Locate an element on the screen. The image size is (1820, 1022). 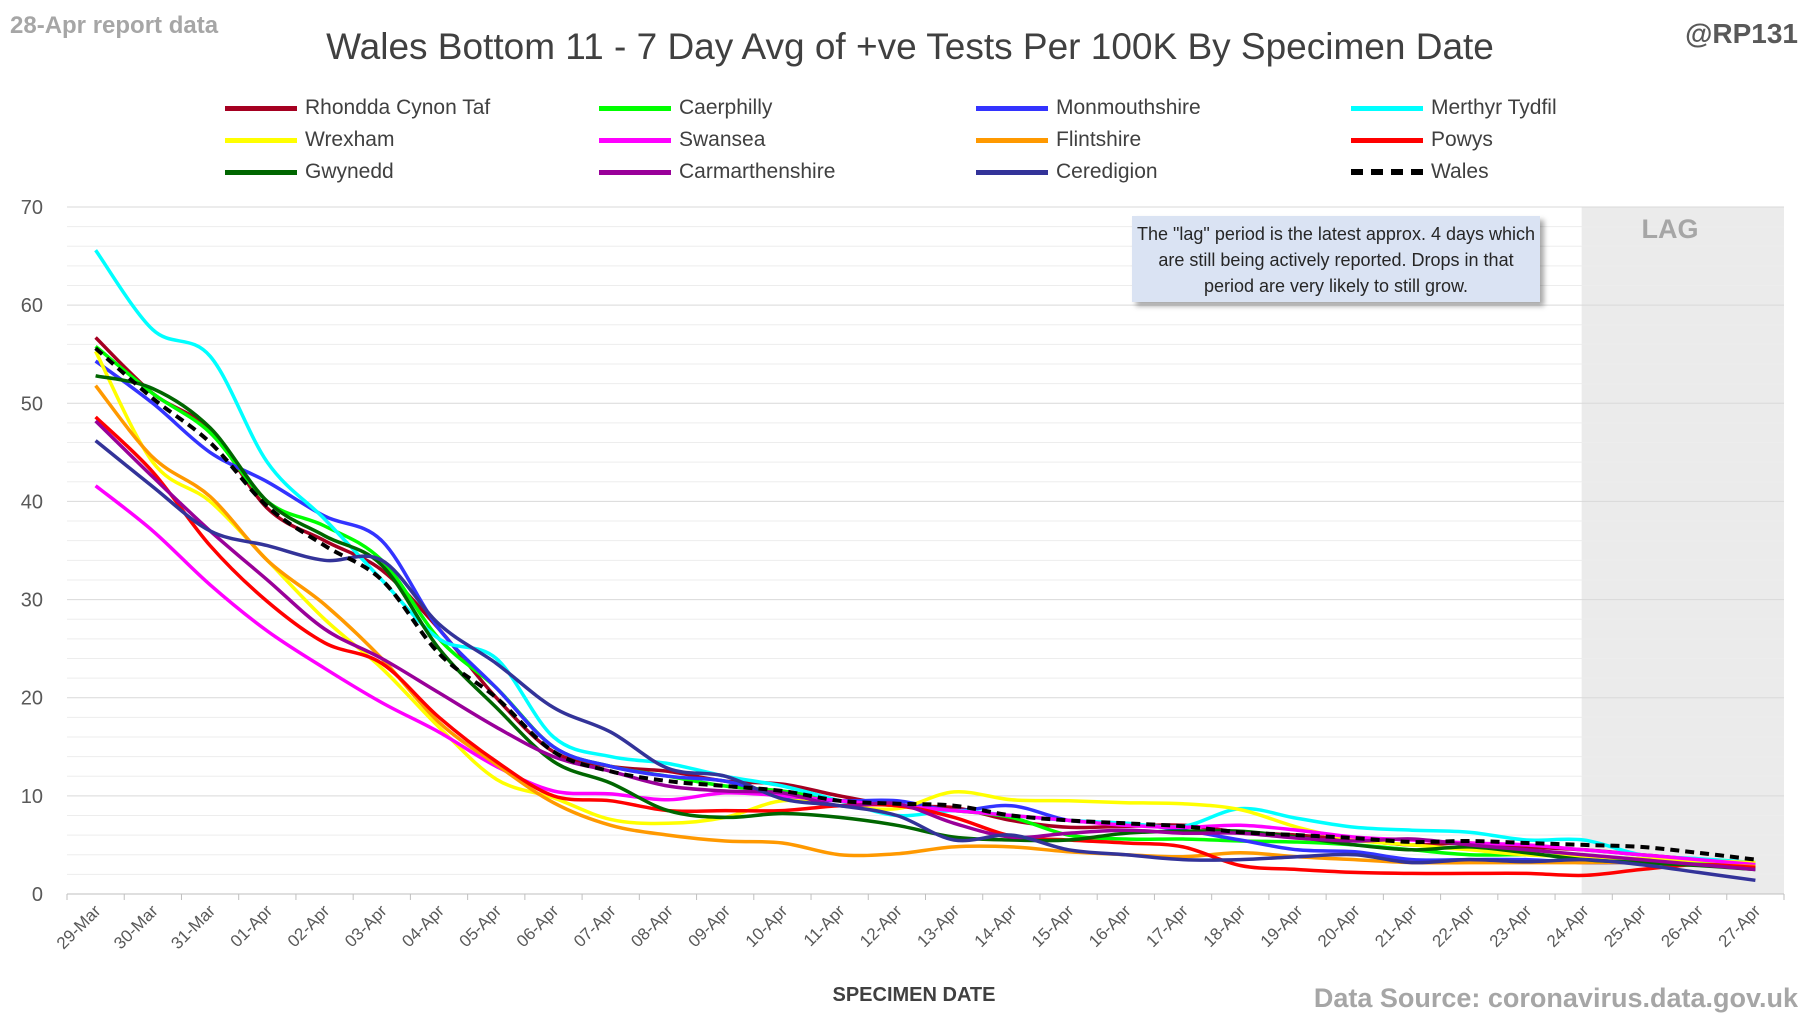
x-tick-label: 22-Apr is located at coordinates (1454, 926).